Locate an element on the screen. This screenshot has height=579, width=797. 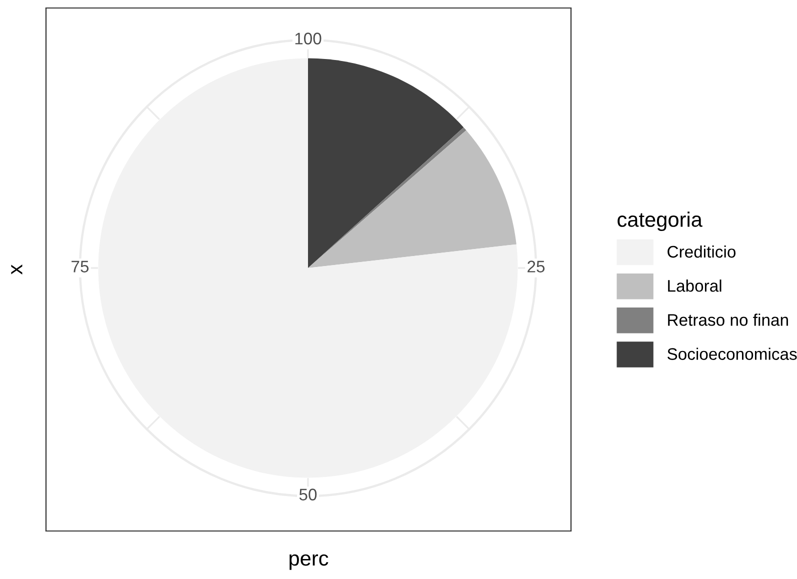
text: x is located at coordinates (16, 269).